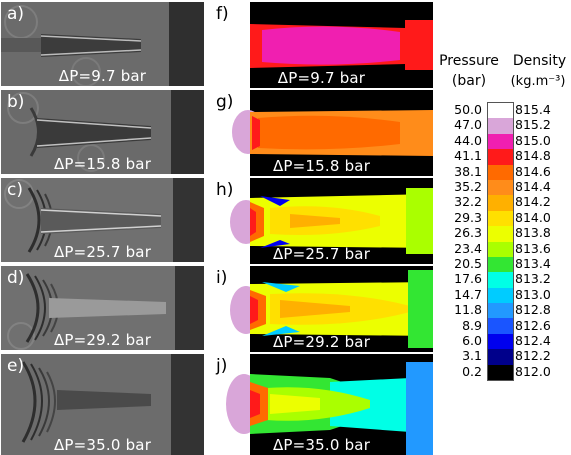 This screenshot has width=571, height=455. I want to click on contour-panel-j: j) ΔP=35.0 bar, so click(321, 404).